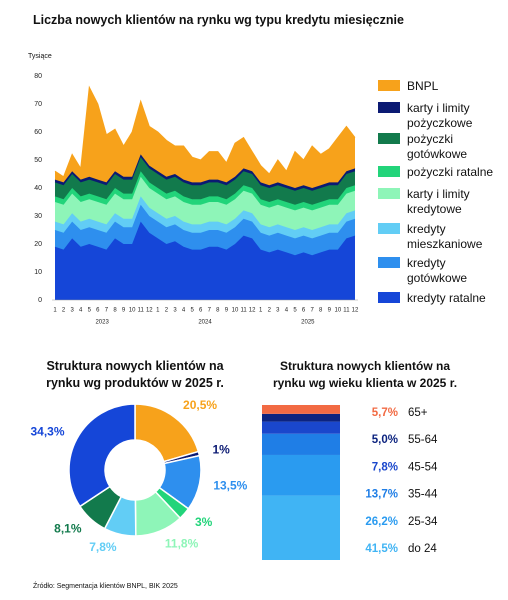 Image resolution: width=508 pixels, height=600 pixels. I want to click on value-label: 13,5%, so click(230, 485).